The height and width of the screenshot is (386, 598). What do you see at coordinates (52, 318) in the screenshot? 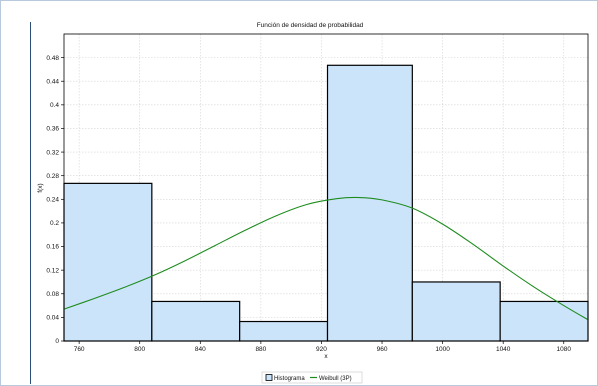
I see `y-tick-label: 0.04` at bounding box center [52, 318].